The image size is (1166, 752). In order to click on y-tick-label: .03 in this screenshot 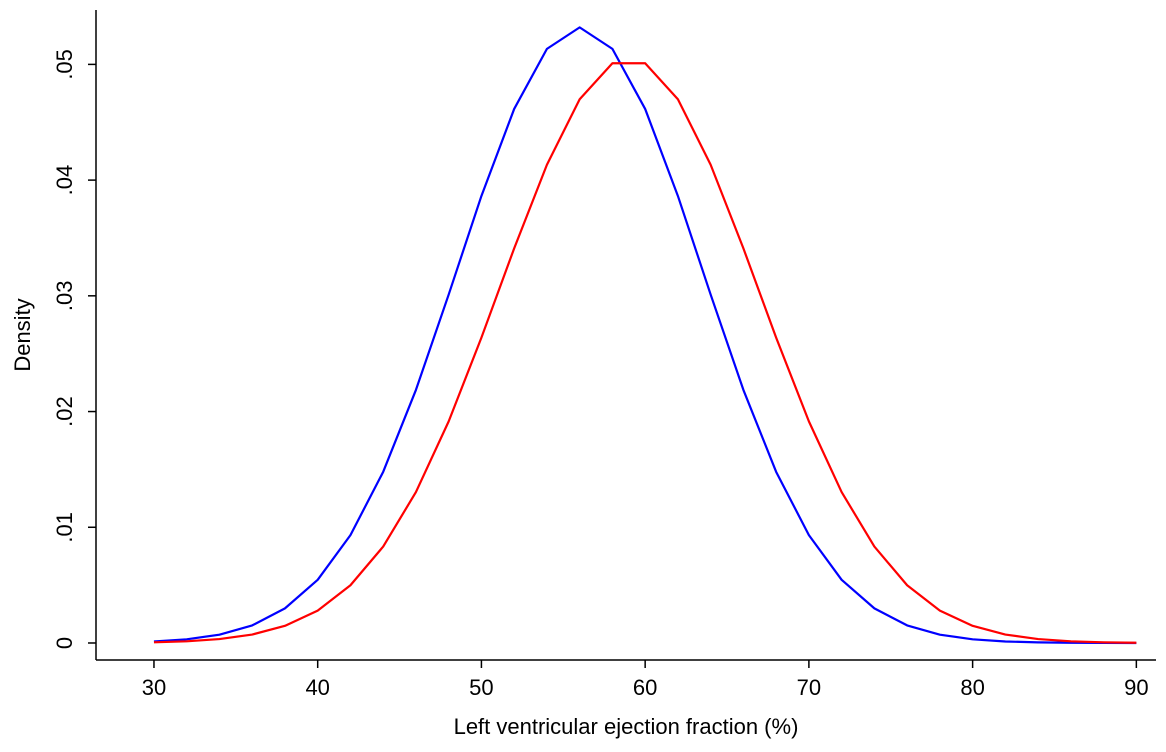, I will do `click(64, 296)`.